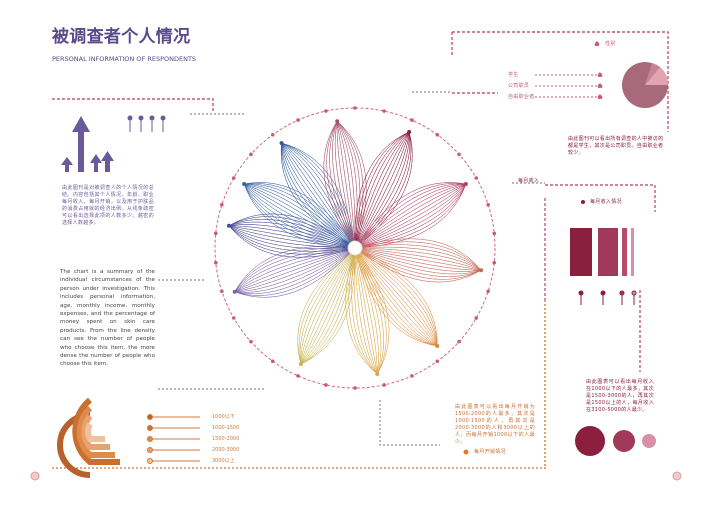 The height and width of the screenshot is (505, 712). I want to click on occupation-item: 自由职业者, so click(521, 97).